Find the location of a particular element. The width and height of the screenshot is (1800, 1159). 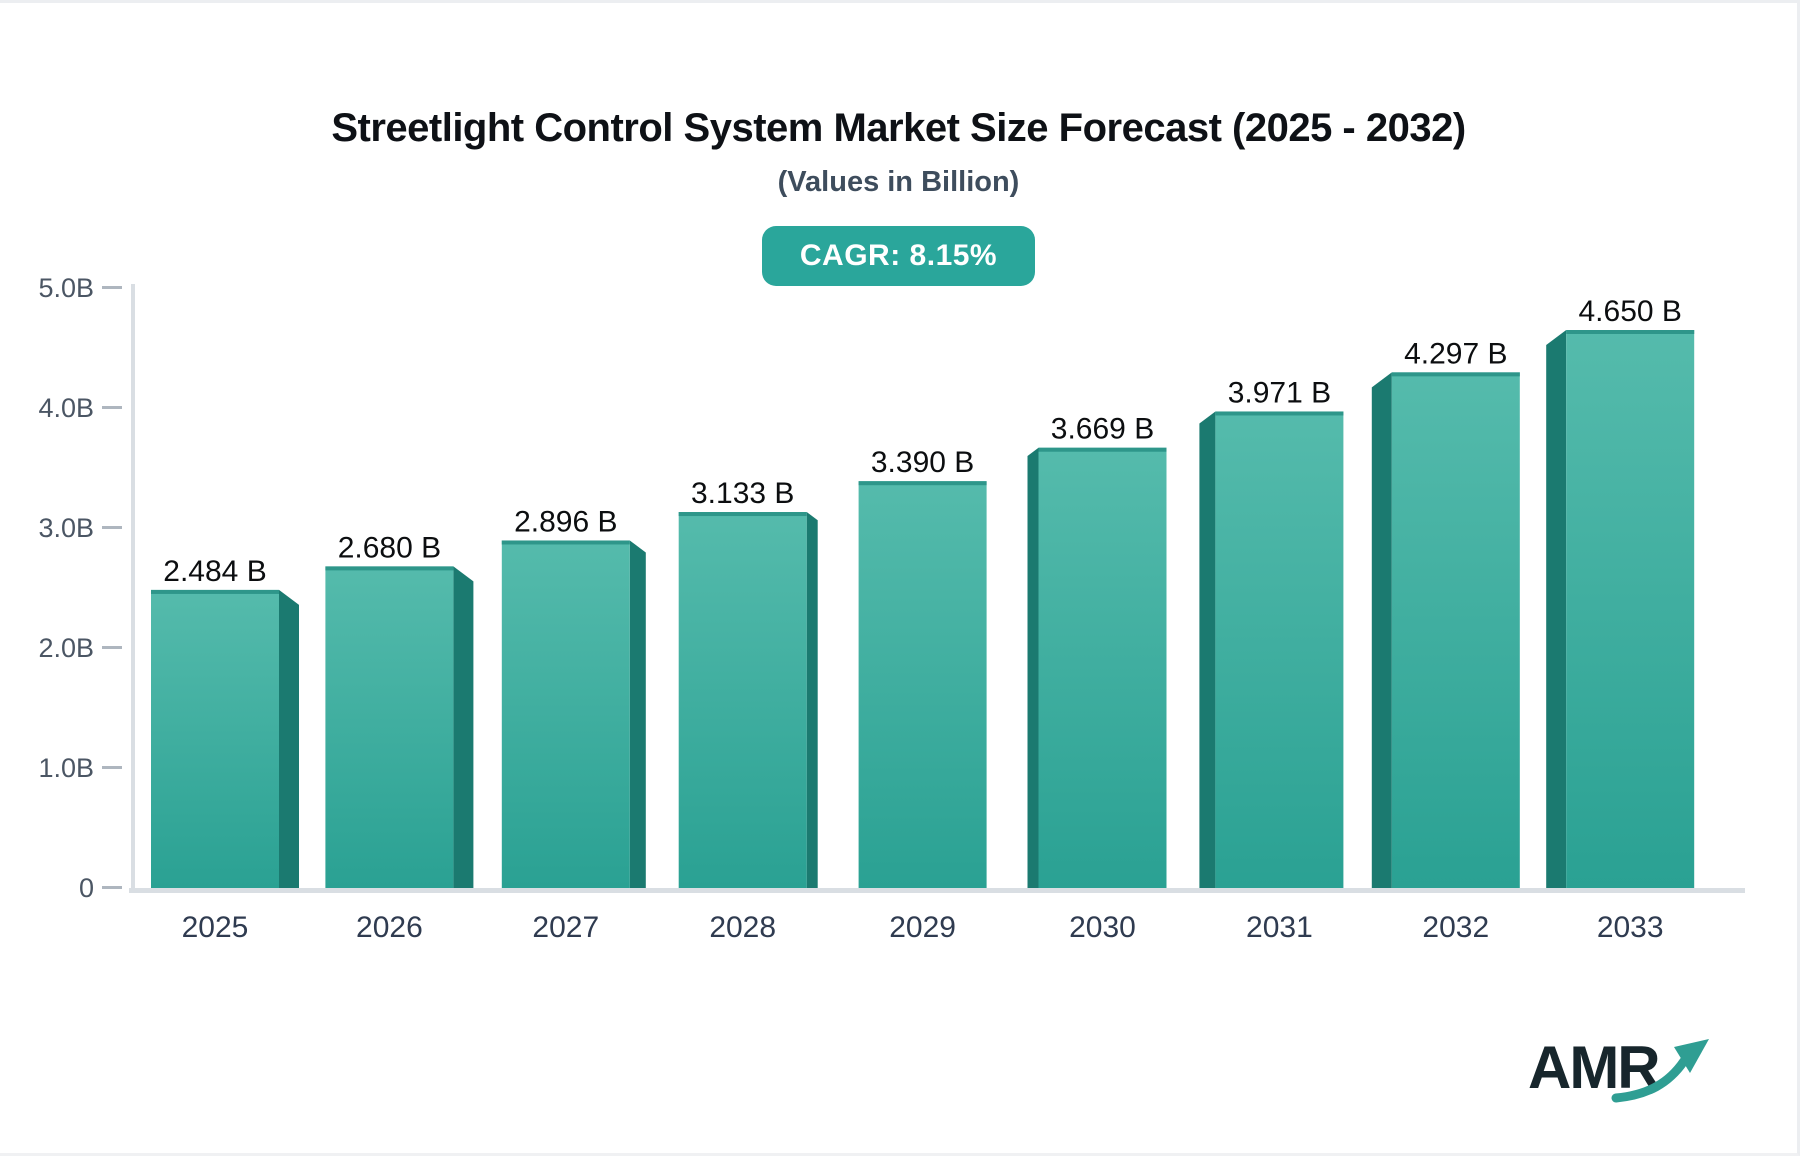

bar-value-label: 3.133 B is located at coordinates (742, 493).